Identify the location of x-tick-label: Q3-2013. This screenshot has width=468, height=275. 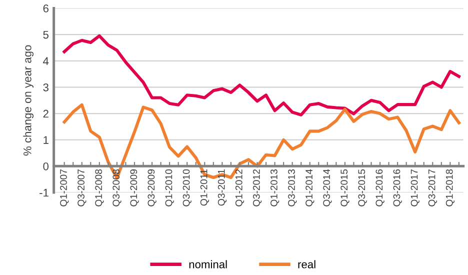
(292, 187).